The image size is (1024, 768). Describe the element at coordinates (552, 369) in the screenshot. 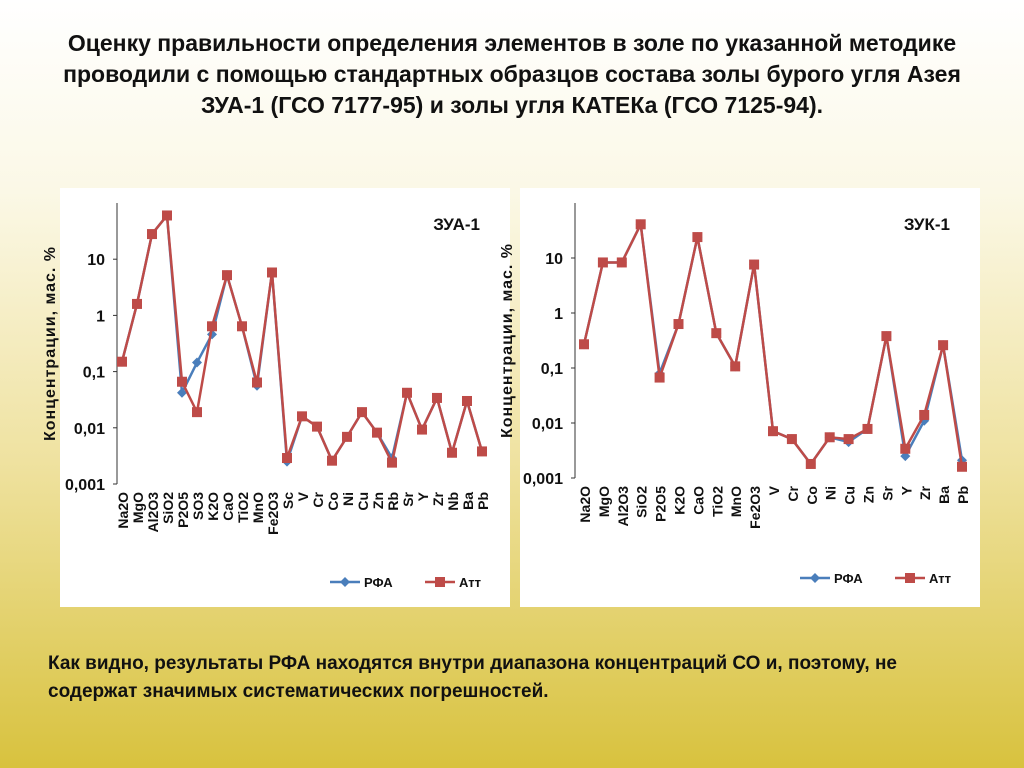

I see `y-tick-label: 0,1` at that location.